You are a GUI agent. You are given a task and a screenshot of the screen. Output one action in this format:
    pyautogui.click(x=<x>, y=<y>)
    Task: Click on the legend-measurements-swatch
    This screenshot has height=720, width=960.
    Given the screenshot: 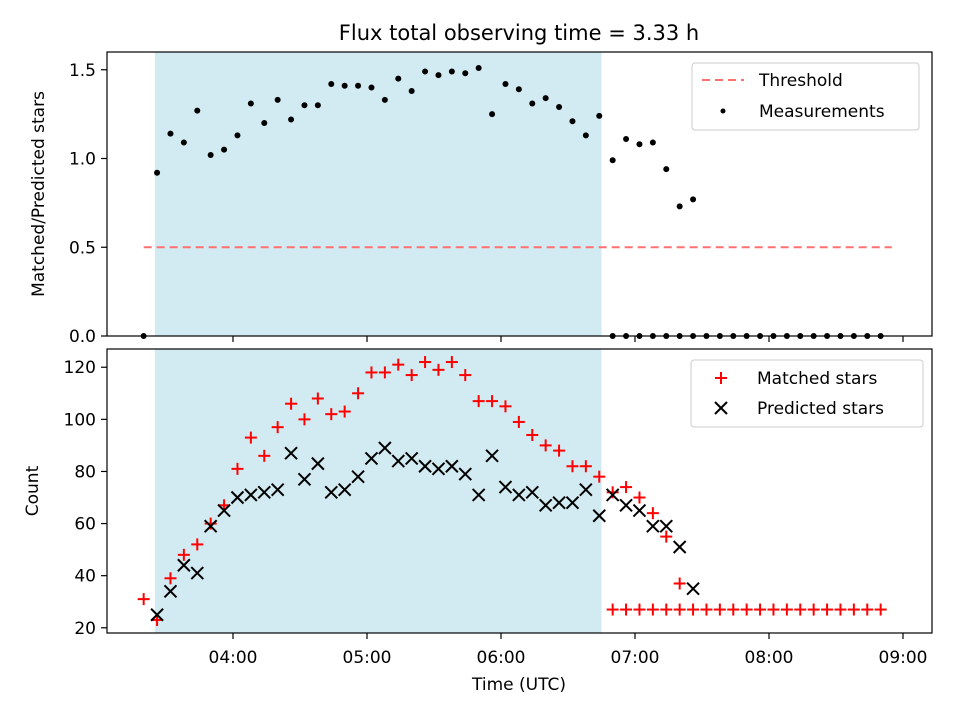 What is the action you would take?
    pyautogui.click(x=723, y=111)
    